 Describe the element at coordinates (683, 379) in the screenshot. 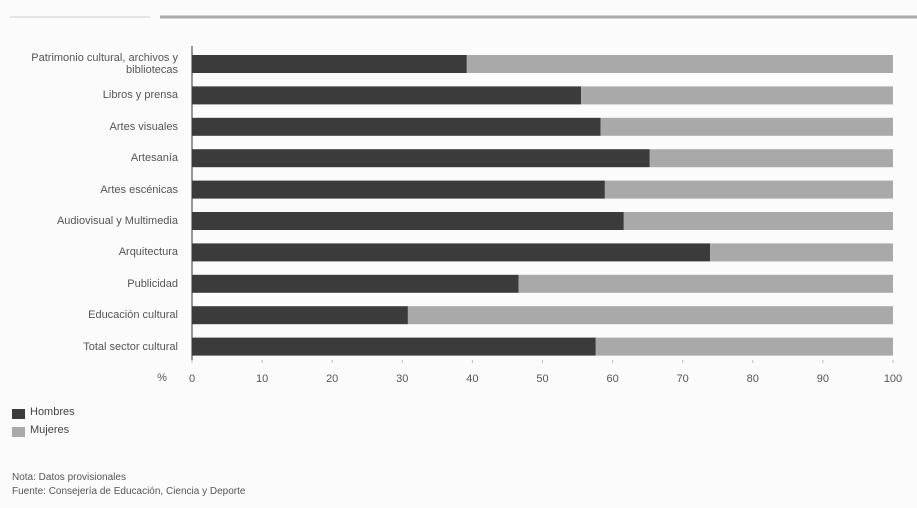

I see `x-tick-label: 70` at that location.